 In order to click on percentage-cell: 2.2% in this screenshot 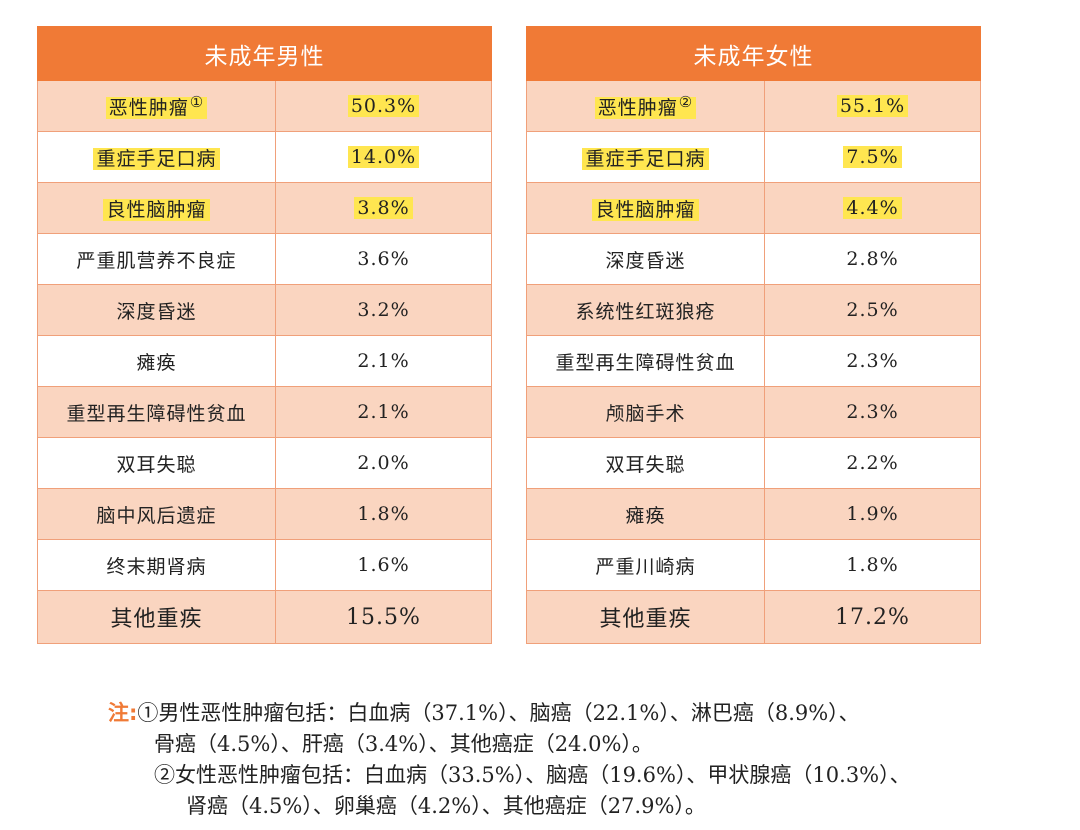, I will do `click(872, 463)`.